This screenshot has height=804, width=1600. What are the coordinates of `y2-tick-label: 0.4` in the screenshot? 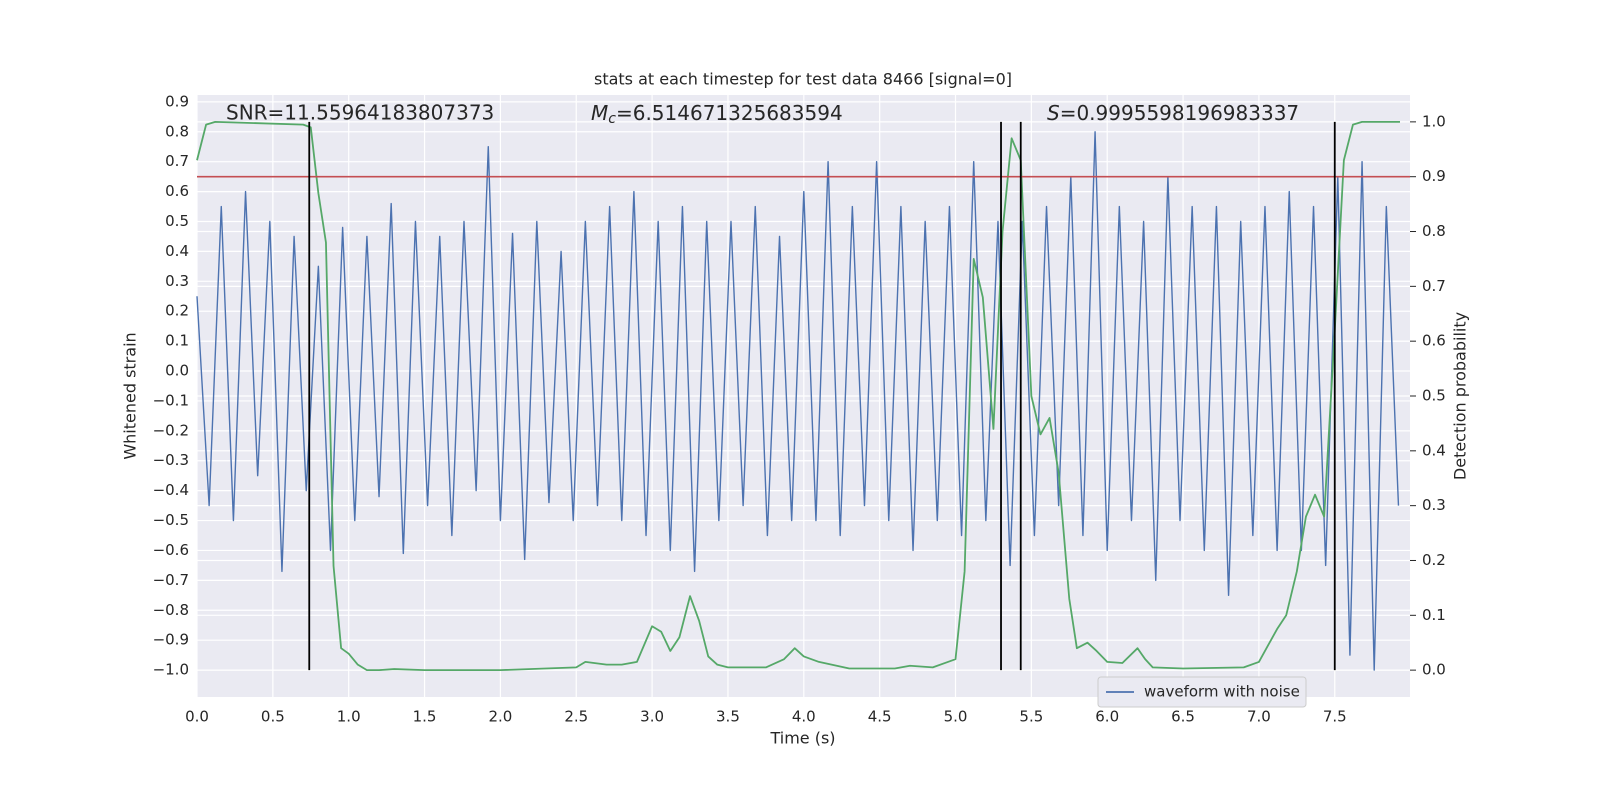 It's located at (1434, 450).